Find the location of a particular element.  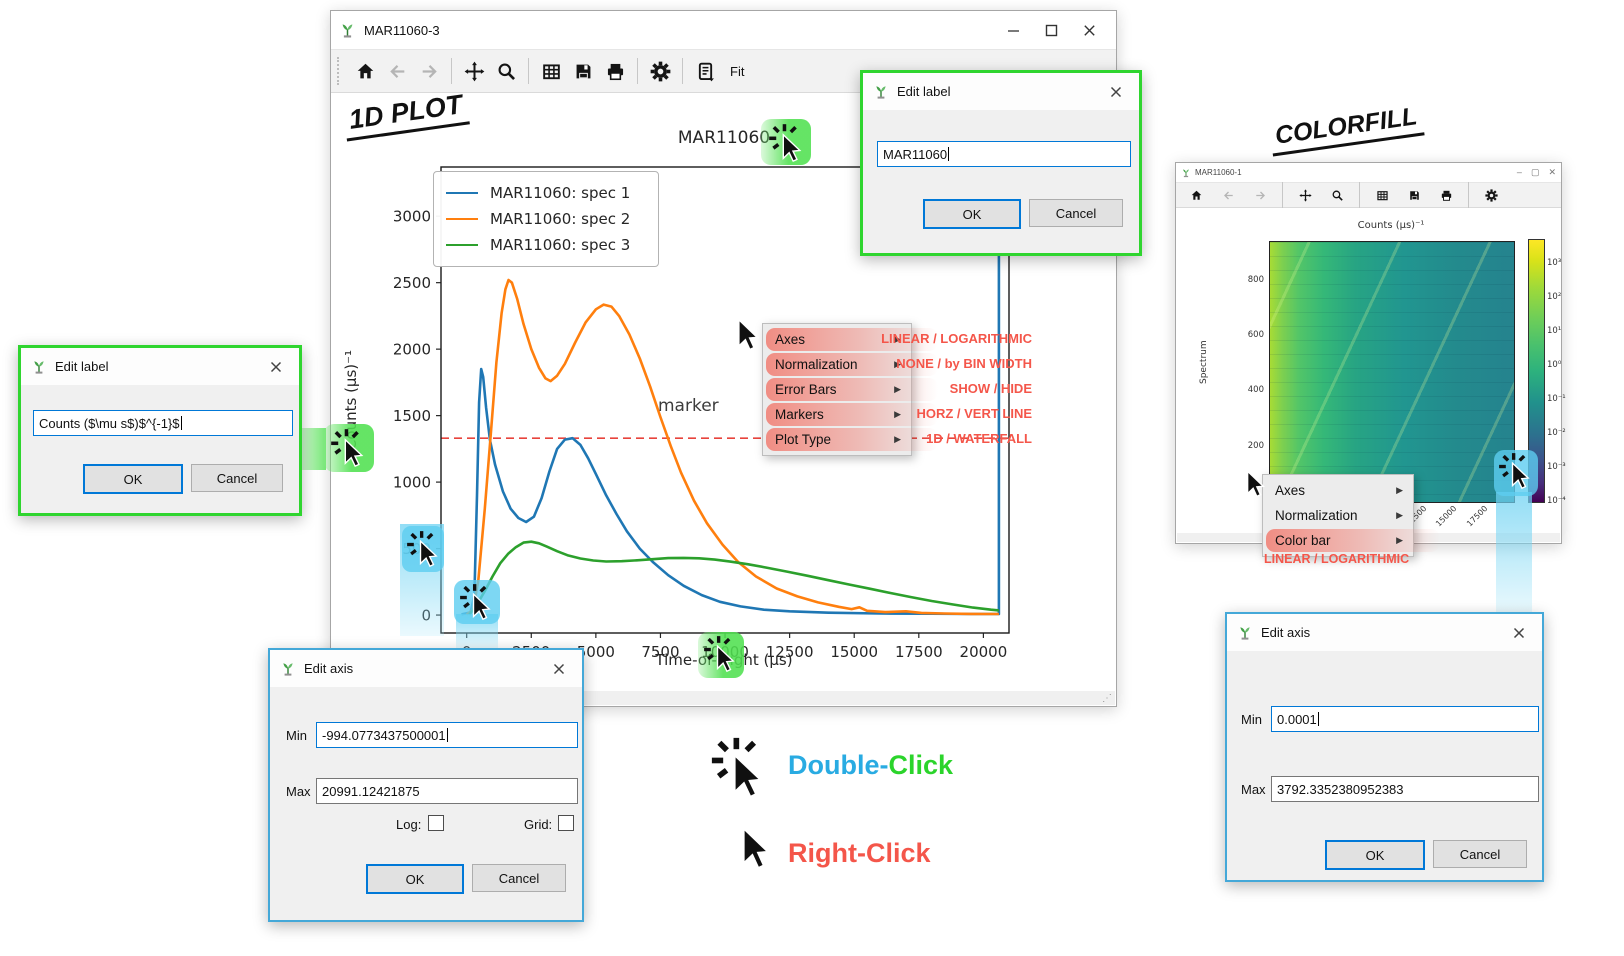

dialog-titlebar: Edit label is located at coordinates (160, 366).